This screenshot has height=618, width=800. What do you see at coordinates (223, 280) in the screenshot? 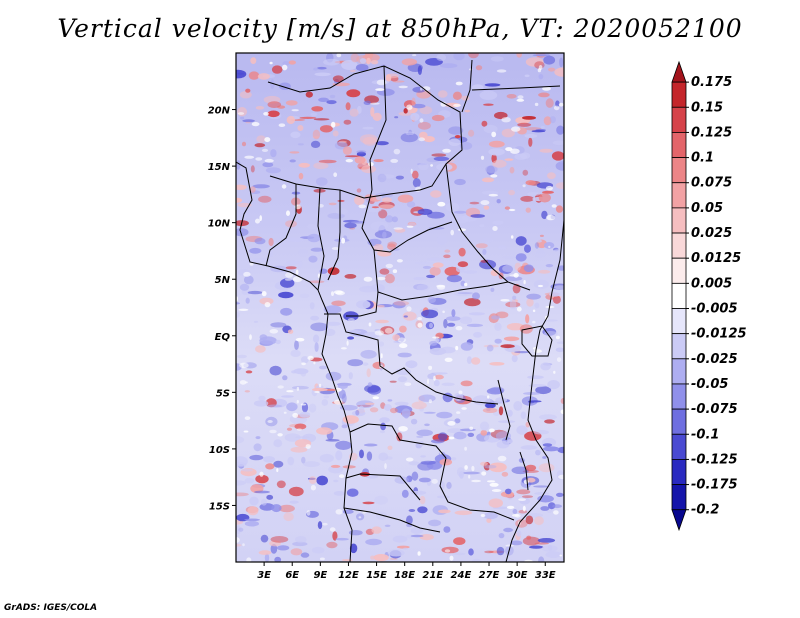
I see `y-tick-label: 5N` at bounding box center [223, 280].